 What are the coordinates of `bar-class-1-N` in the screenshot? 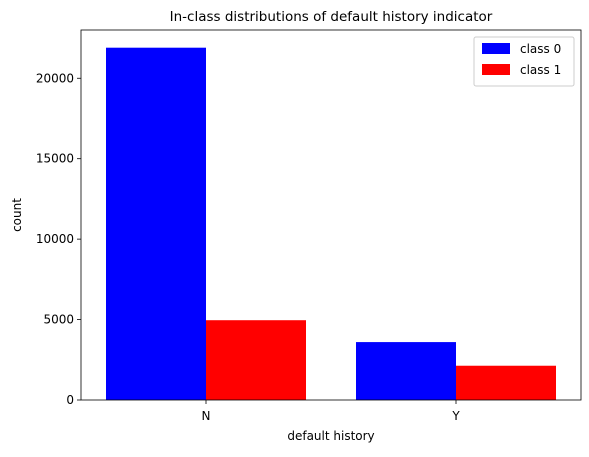 It's located at (256, 360).